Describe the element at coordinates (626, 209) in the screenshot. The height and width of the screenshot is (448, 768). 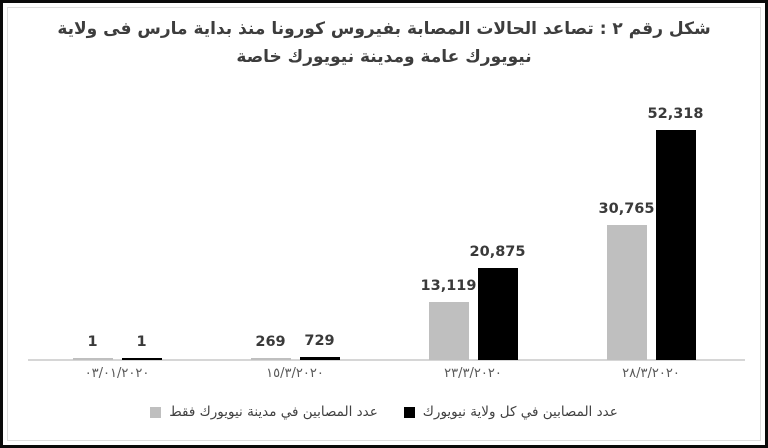
I see `bar-value-label: 30,765` at that location.